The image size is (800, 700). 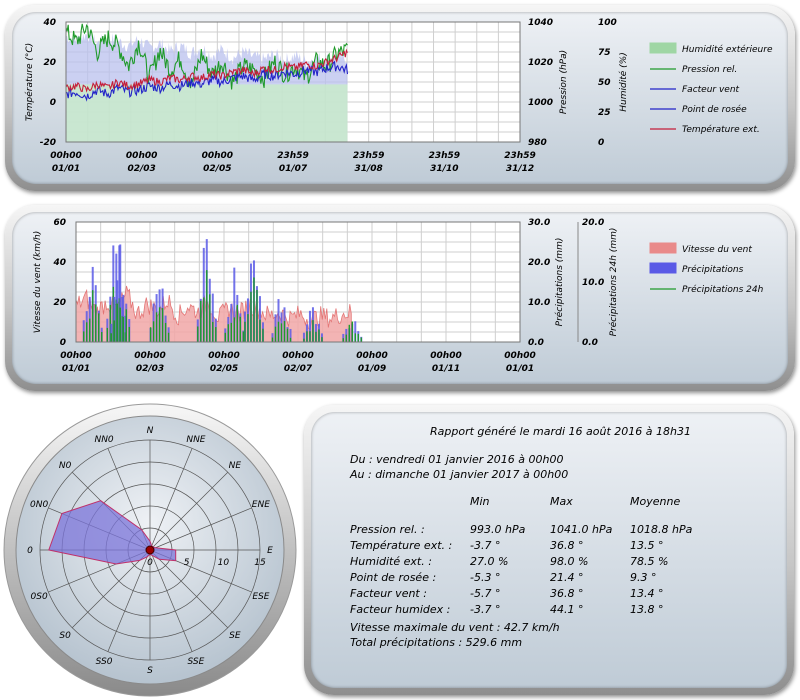 What do you see at coordinates (489, 561) in the screenshot?
I see `report-row-min: 27.0 %` at bounding box center [489, 561].